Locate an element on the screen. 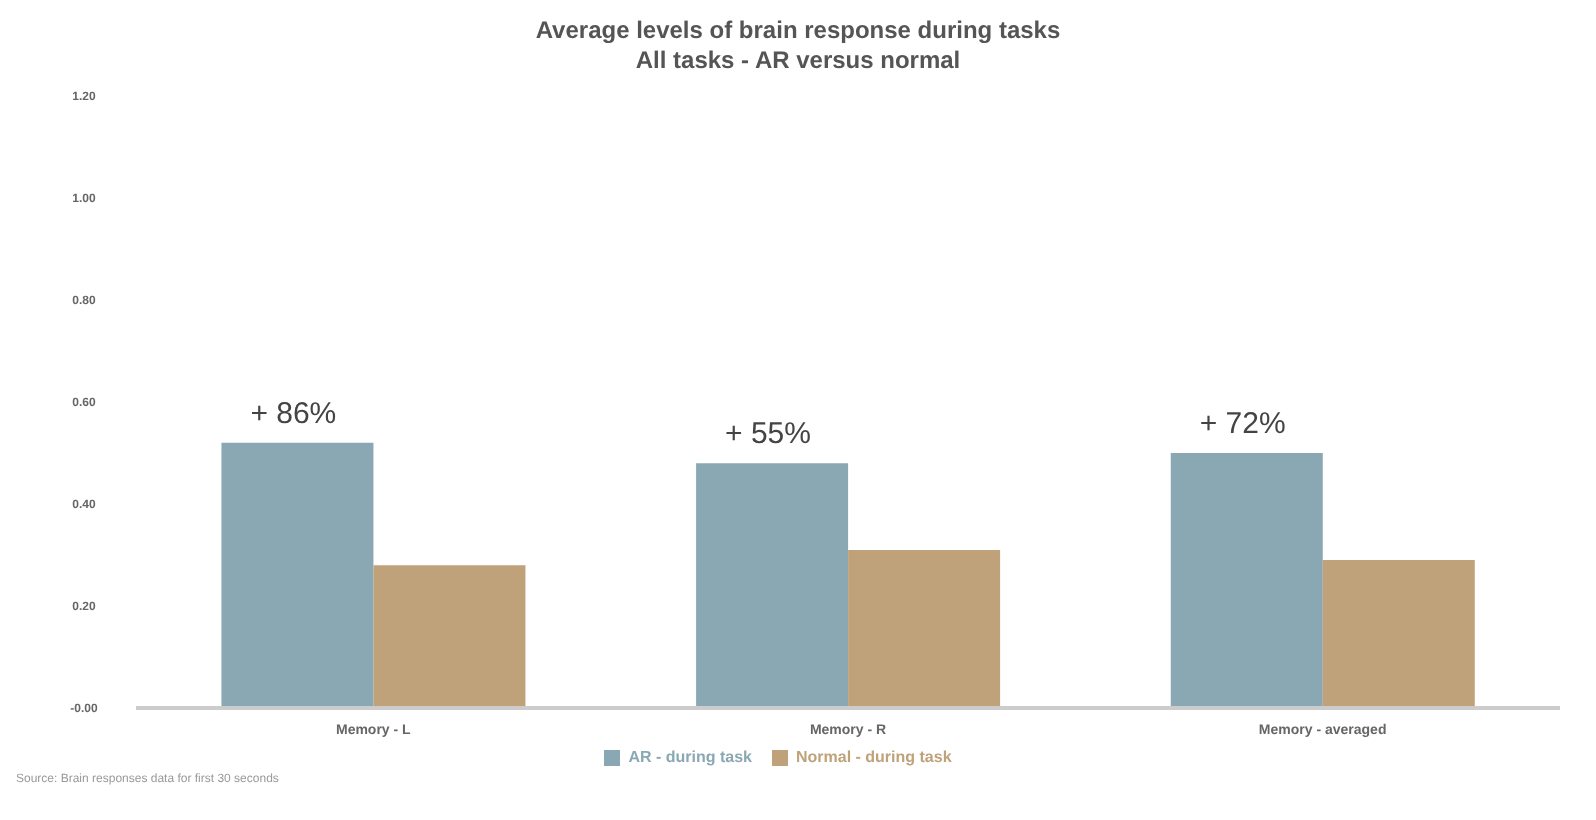  annotation: + 86% is located at coordinates (293, 413).